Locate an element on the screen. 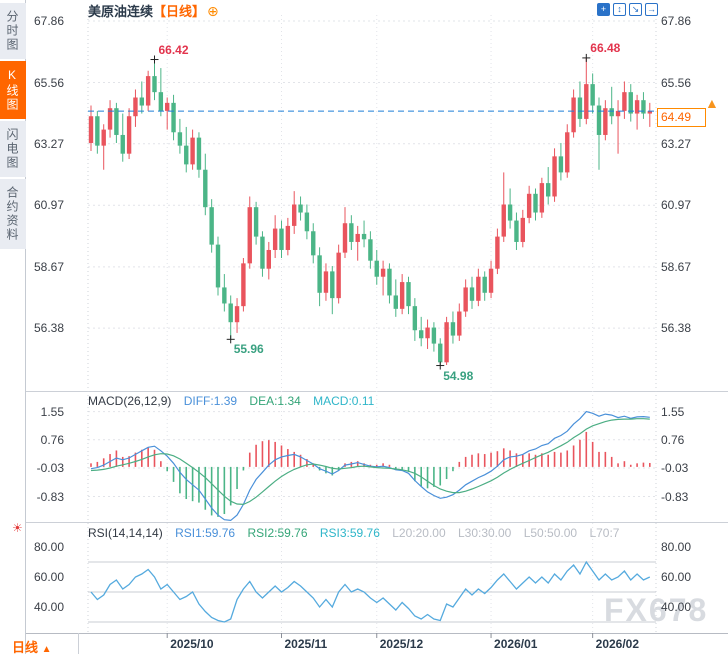 The image size is (728, 654). x-axis-label: 2025/11 is located at coordinates (306, 644).